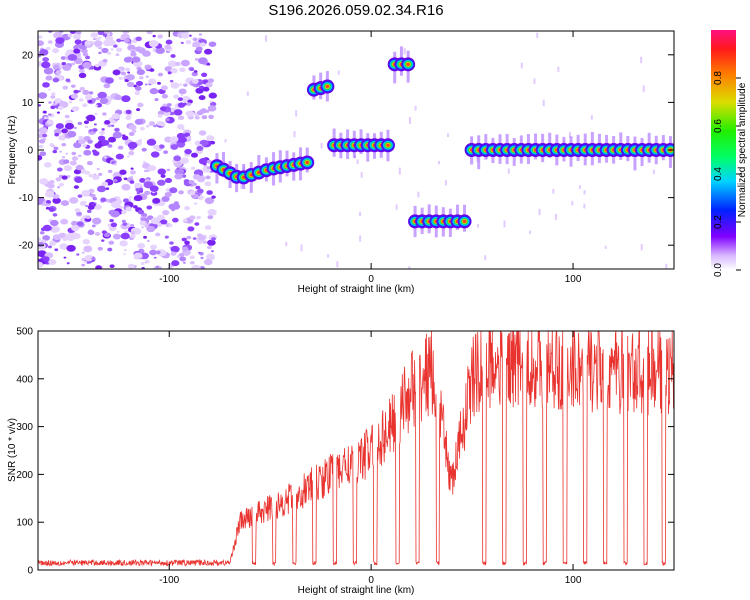  Describe the element at coordinates (573, 279) in the screenshot. I see `x-tick-label: 100` at that location.